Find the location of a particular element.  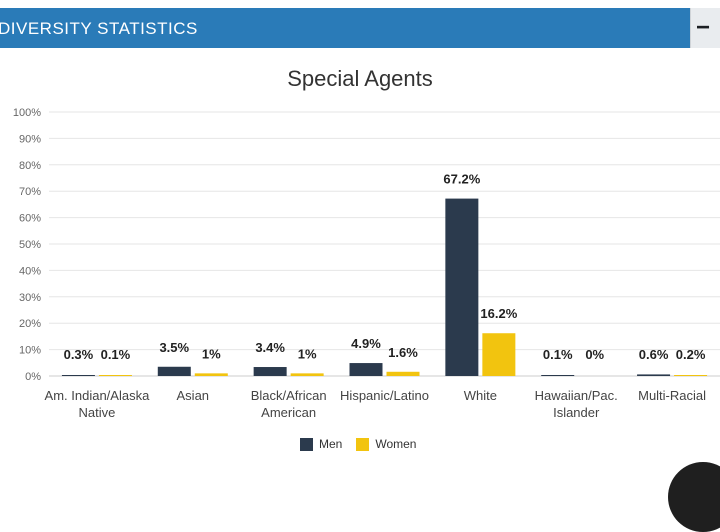

section-header: DIVERSITY STATISTICS is located at coordinates (345, 28).